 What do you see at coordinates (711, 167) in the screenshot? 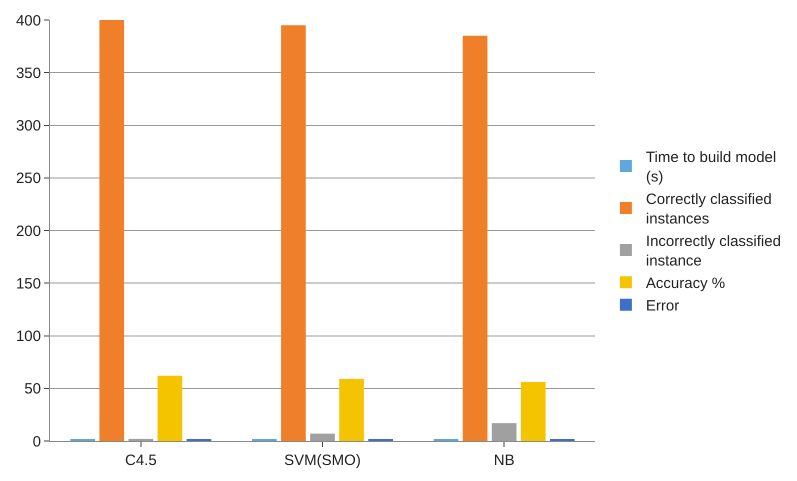
I see `legend-label: Time to build model (s)` at bounding box center [711, 167].